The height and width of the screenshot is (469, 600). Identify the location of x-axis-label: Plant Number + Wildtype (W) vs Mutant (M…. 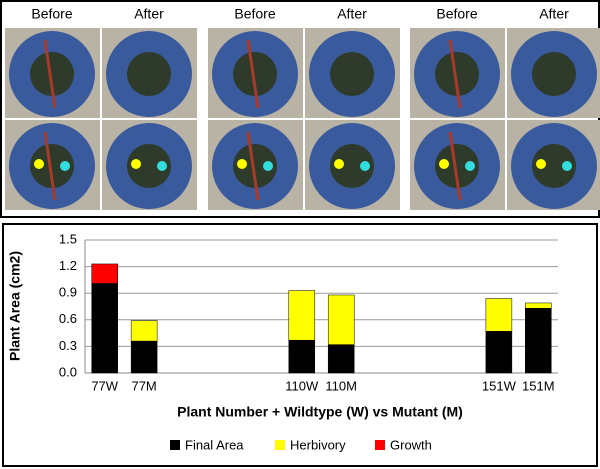
(320, 412).